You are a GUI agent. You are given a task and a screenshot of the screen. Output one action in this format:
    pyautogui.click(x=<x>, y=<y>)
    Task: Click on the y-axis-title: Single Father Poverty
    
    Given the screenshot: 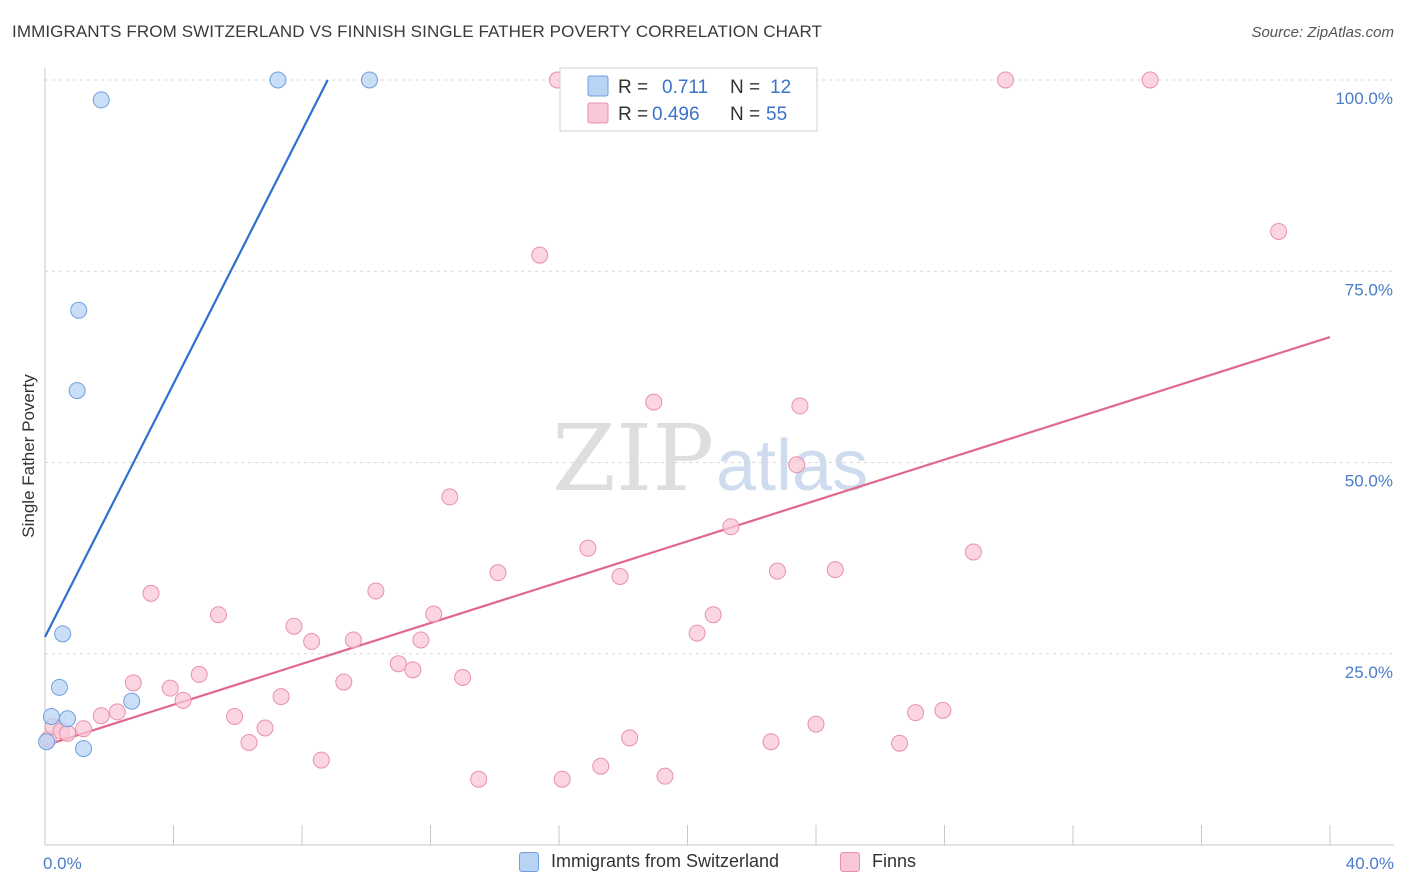 What is the action you would take?
    pyautogui.click(x=28, y=456)
    